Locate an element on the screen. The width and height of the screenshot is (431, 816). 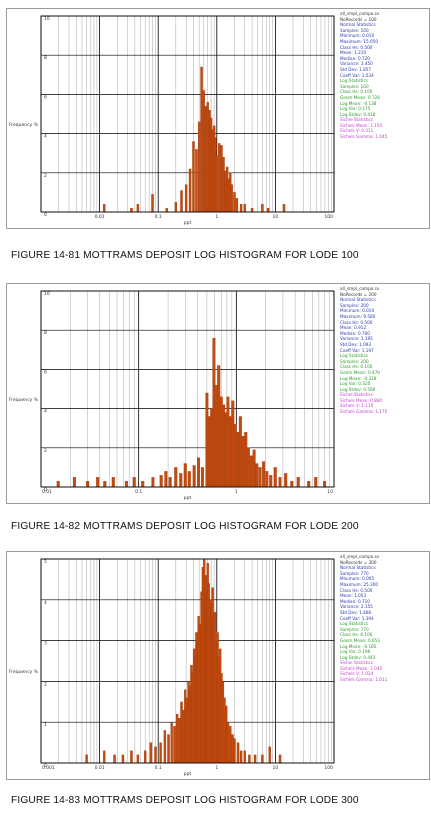
stats-line: Mean: 1.210 is located at coordinates (353, 53).